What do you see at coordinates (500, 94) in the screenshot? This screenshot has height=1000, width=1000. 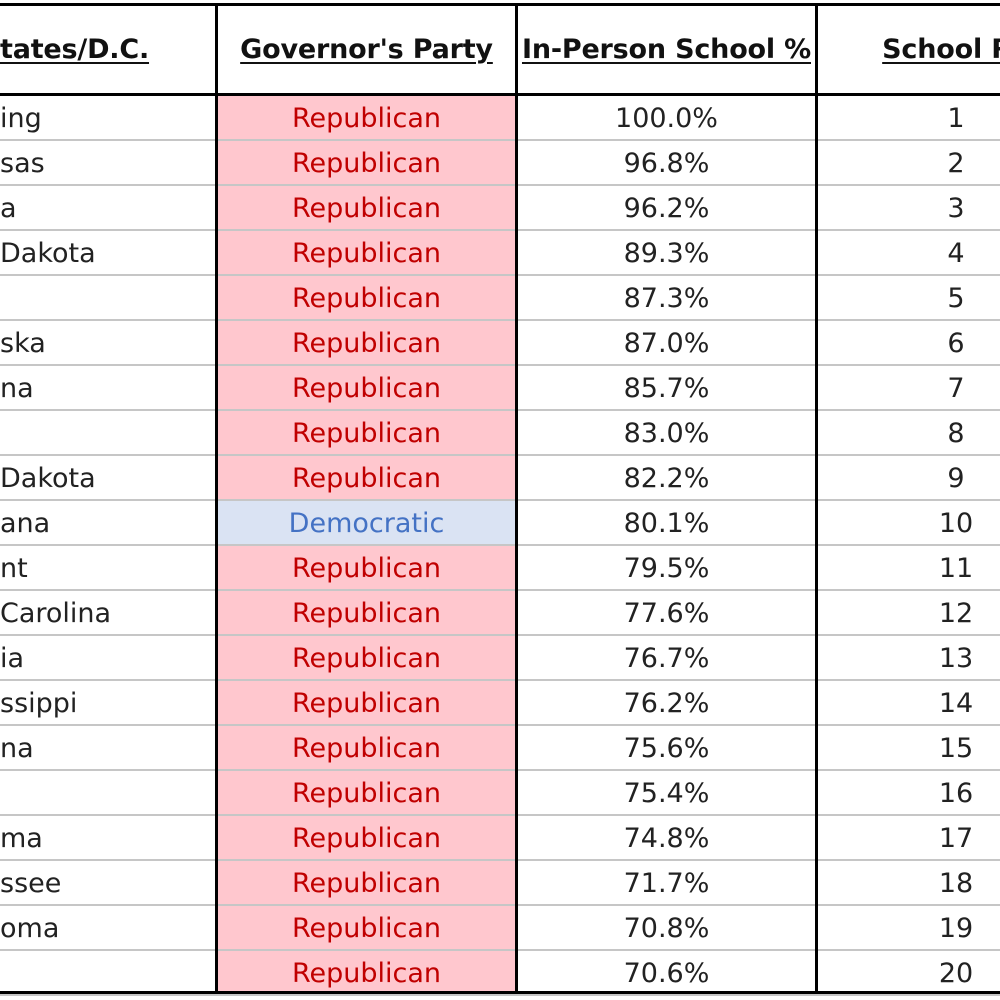 I see `header-bottom-border` at bounding box center [500, 94].